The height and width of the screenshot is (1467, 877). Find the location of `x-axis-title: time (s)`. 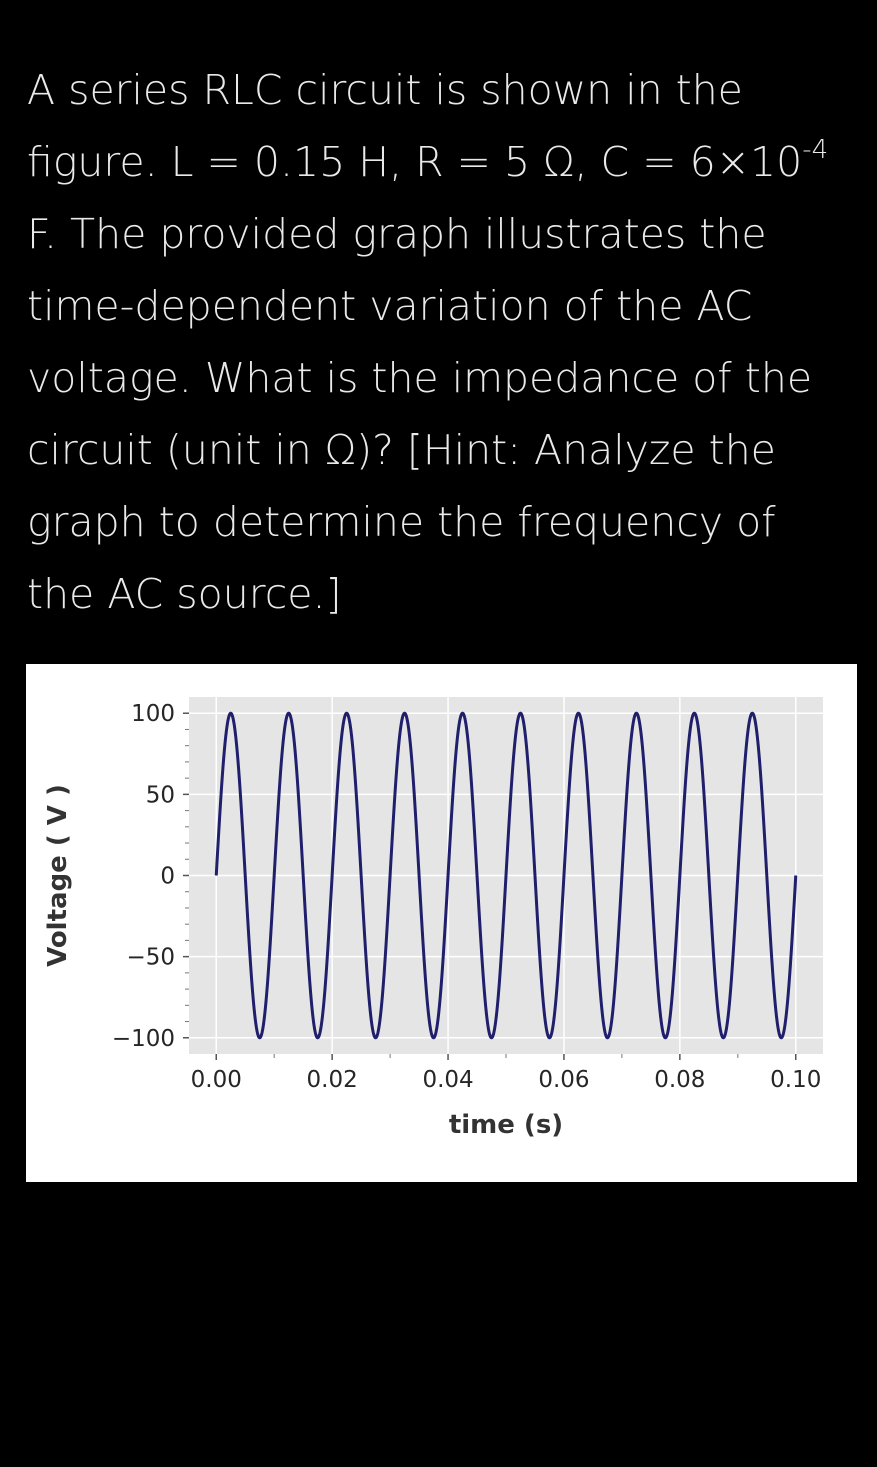

x-axis-title: time (s) is located at coordinates (506, 1125).